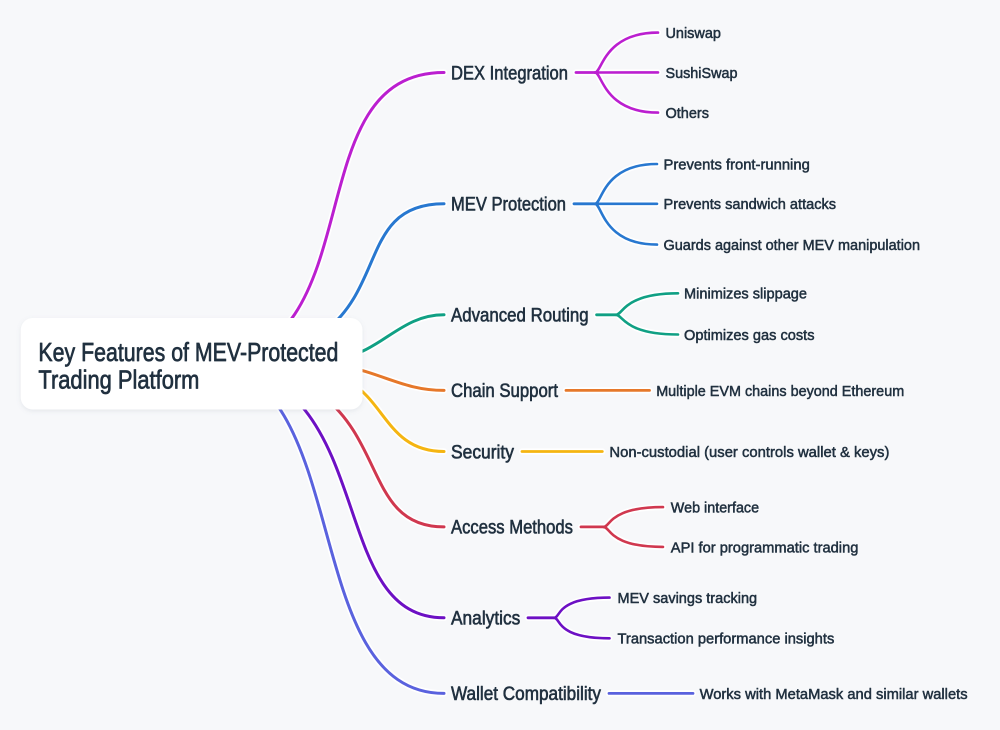 The height and width of the screenshot is (730, 1000). Describe the element at coordinates (750, 204) in the screenshot. I see `svg-text: Prevents sandwich attacks` at that location.